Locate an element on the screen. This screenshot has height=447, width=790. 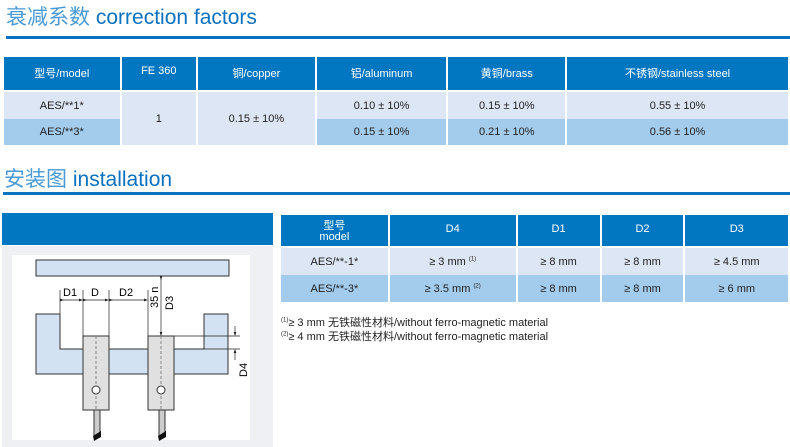
cell: 0.56 ± 10% is located at coordinates (677, 132).